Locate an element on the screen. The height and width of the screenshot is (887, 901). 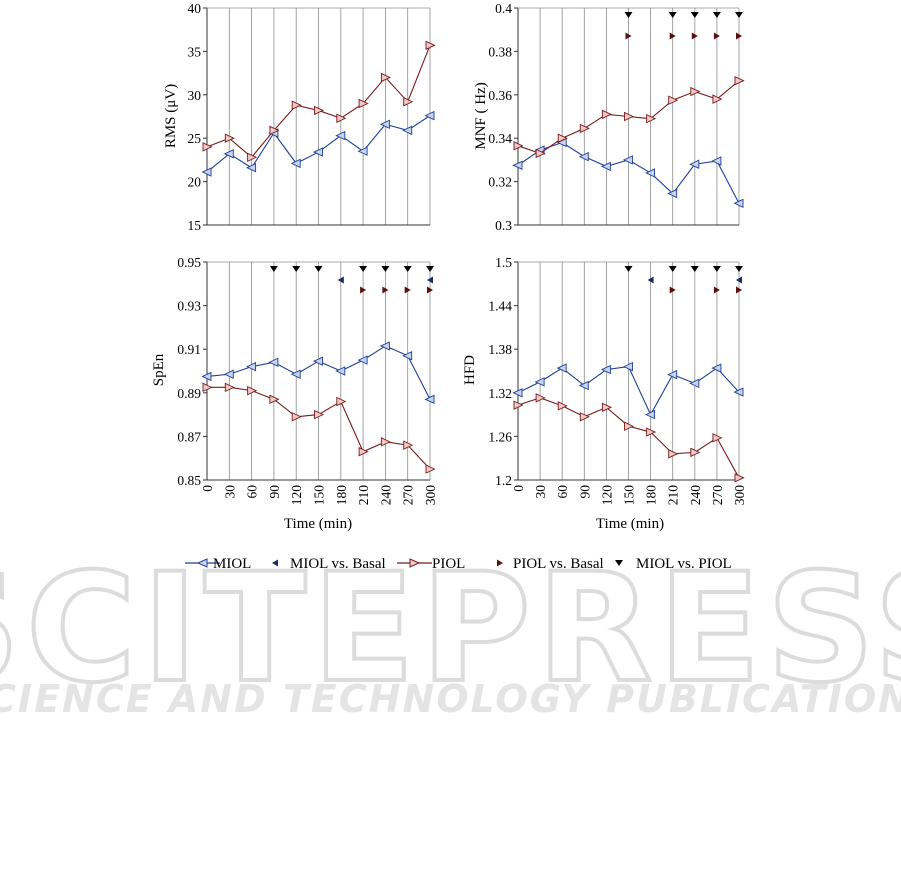
y-tick-label: 0.95 is located at coordinates (189, 262).